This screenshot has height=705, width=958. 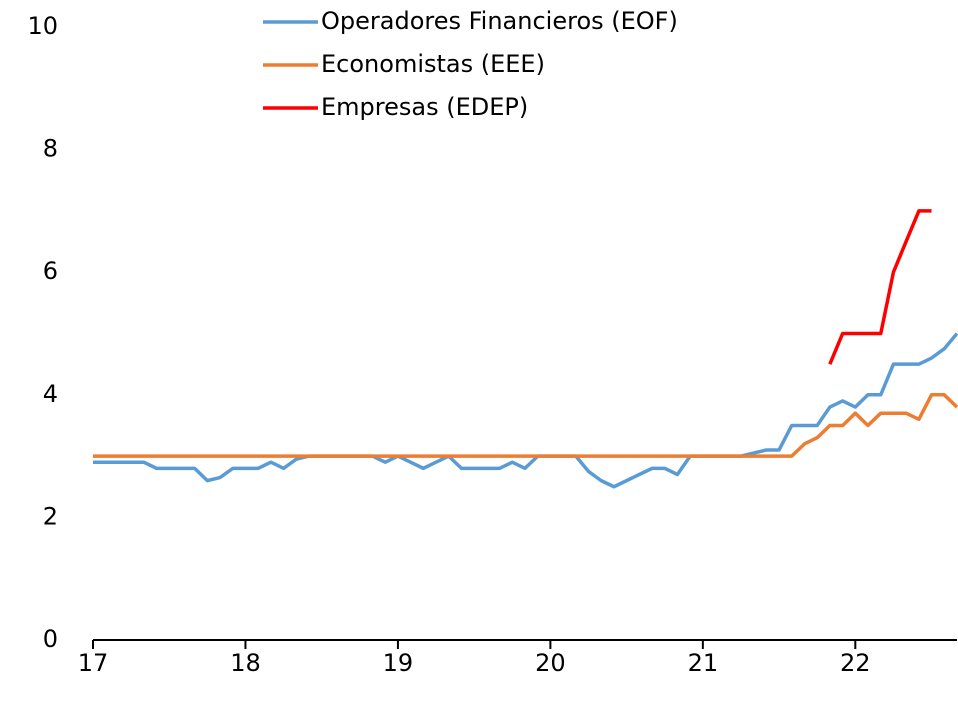 What do you see at coordinates (550, 663) in the screenshot?
I see `x-tick-label: 20` at bounding box center [550, 663].